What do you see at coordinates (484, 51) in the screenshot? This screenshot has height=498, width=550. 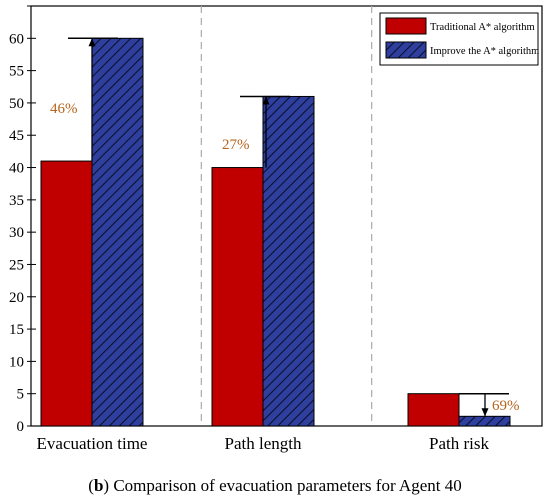 I see `legend-label: Improve the A* algorithm` at bounding box center [484, 51].